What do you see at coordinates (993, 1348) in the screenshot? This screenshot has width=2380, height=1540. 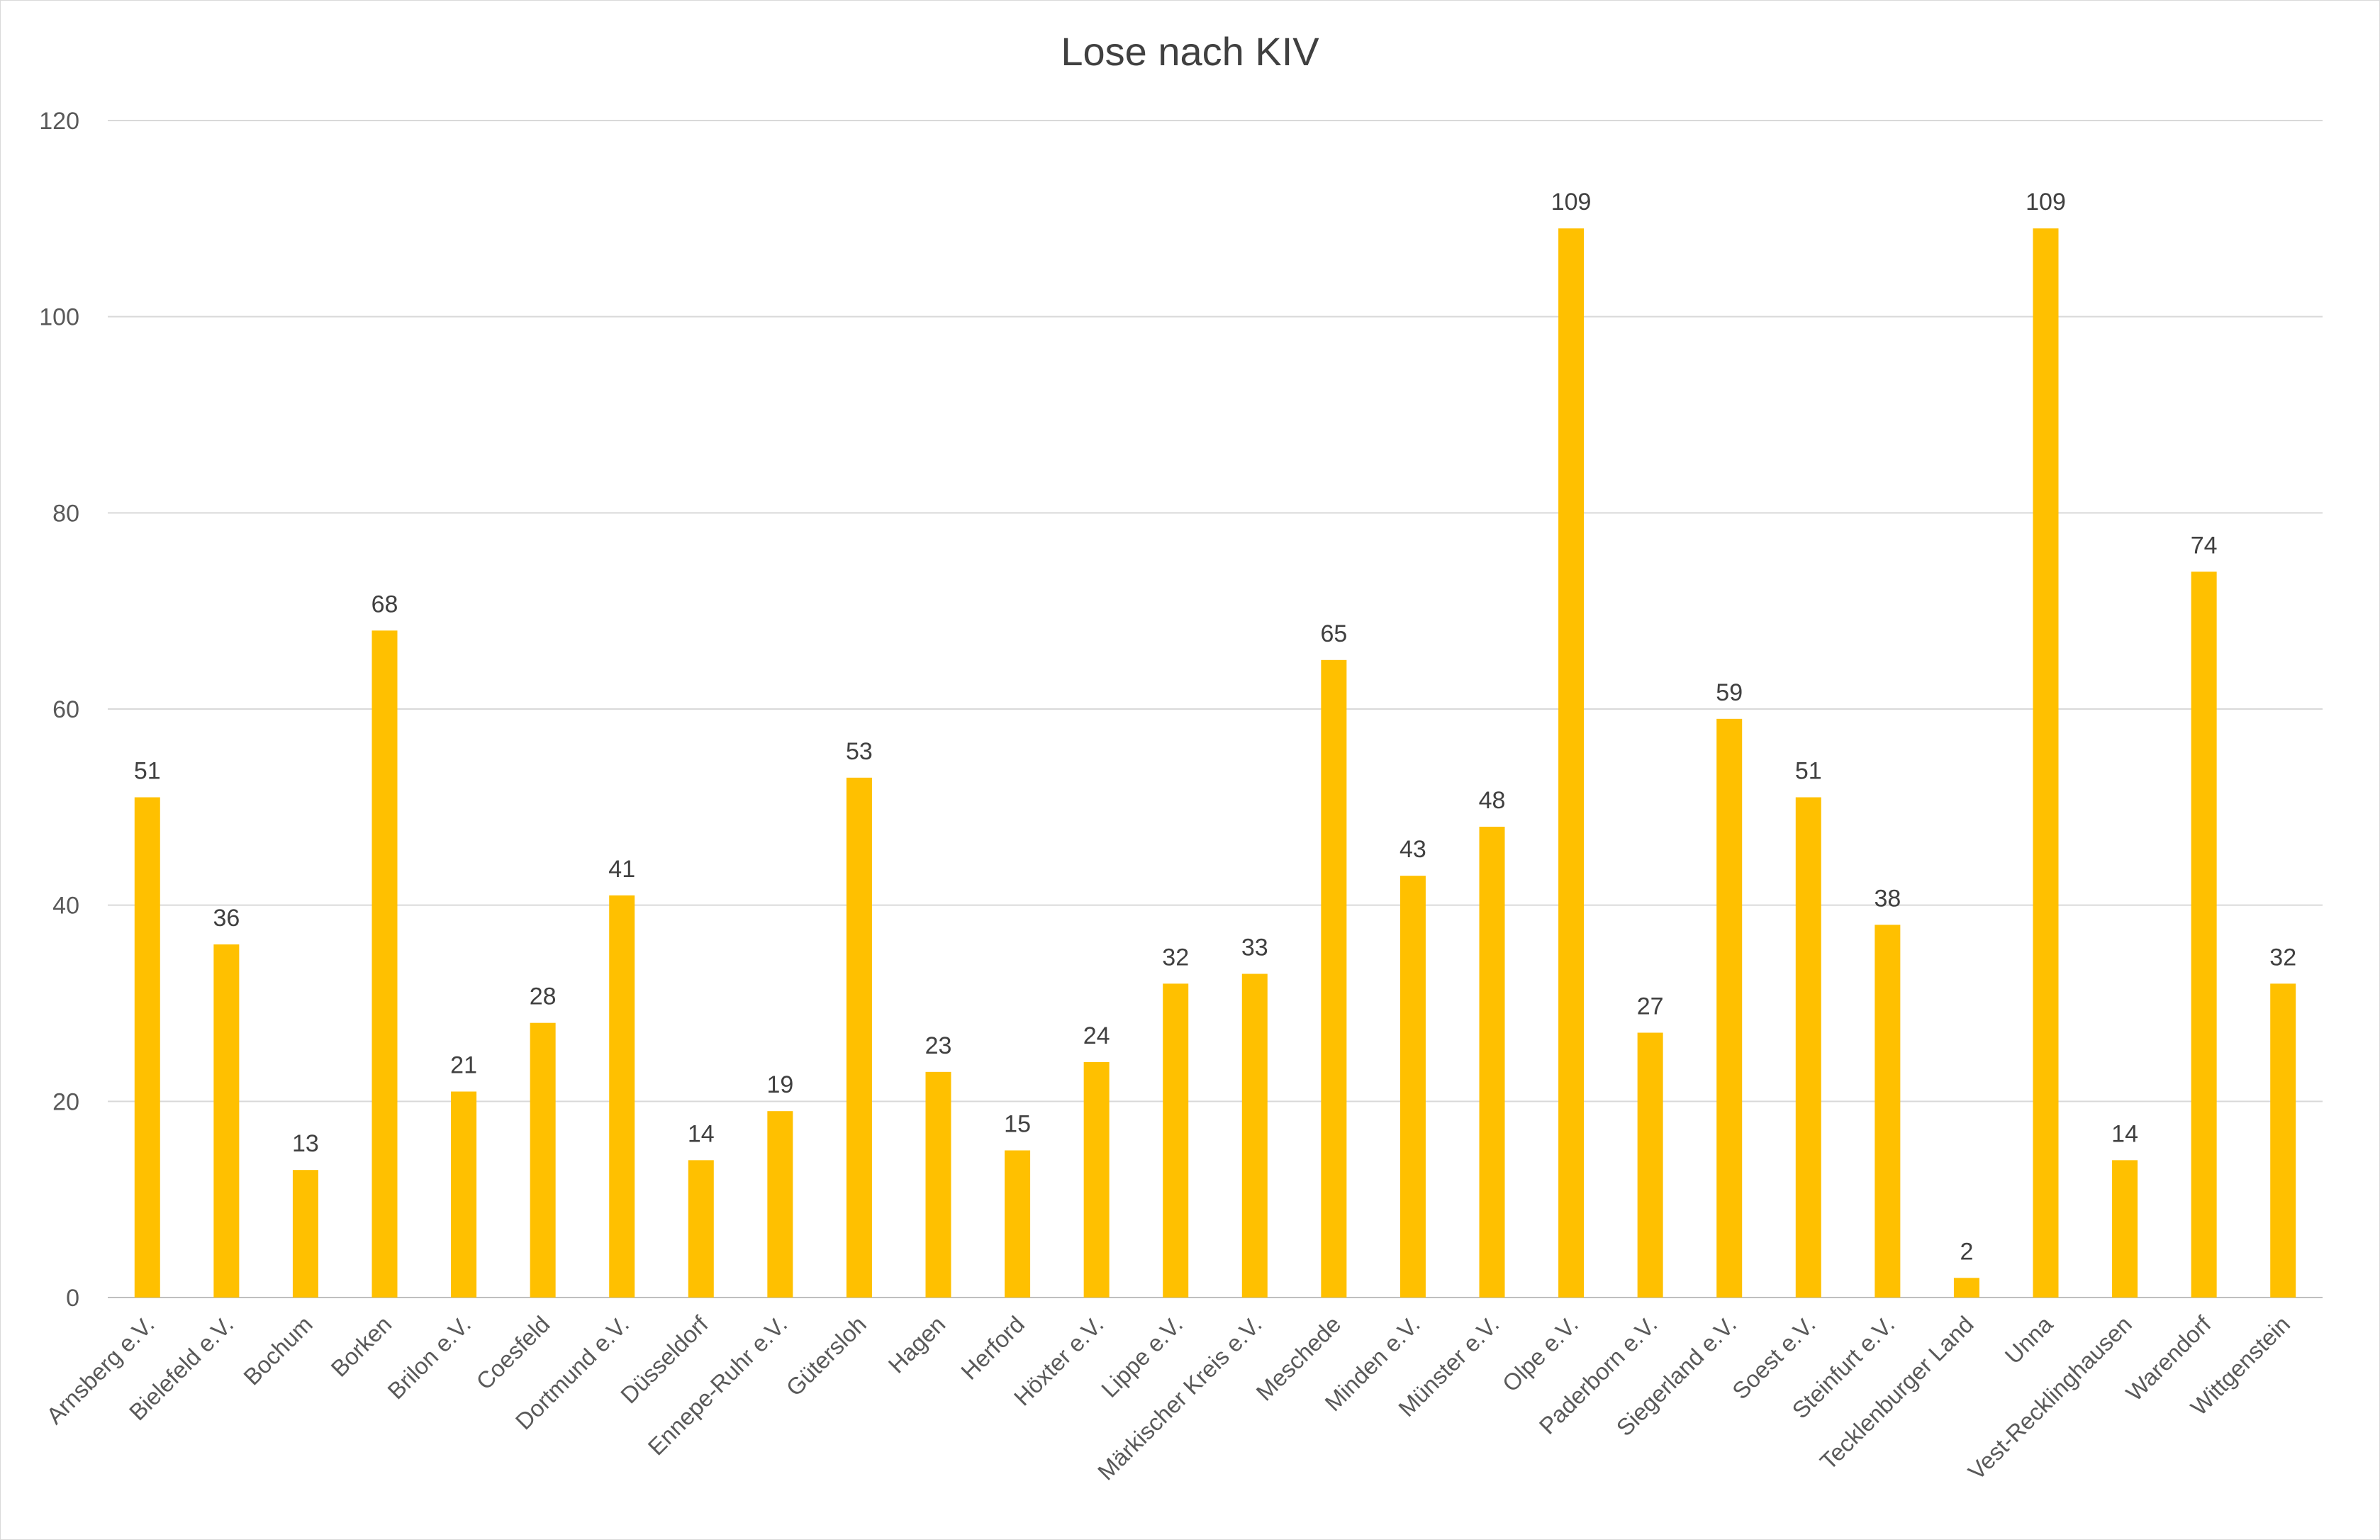 I see `x-tick-label: Herford` at bounding box center [993, 1348].